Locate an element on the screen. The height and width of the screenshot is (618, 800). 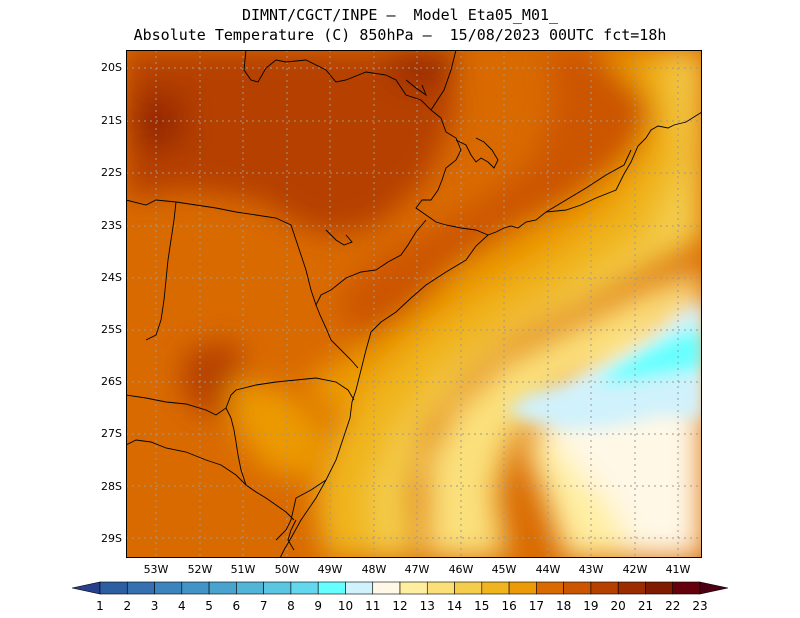
lat-label-21S: 21S is located at coordinates (111, 120).